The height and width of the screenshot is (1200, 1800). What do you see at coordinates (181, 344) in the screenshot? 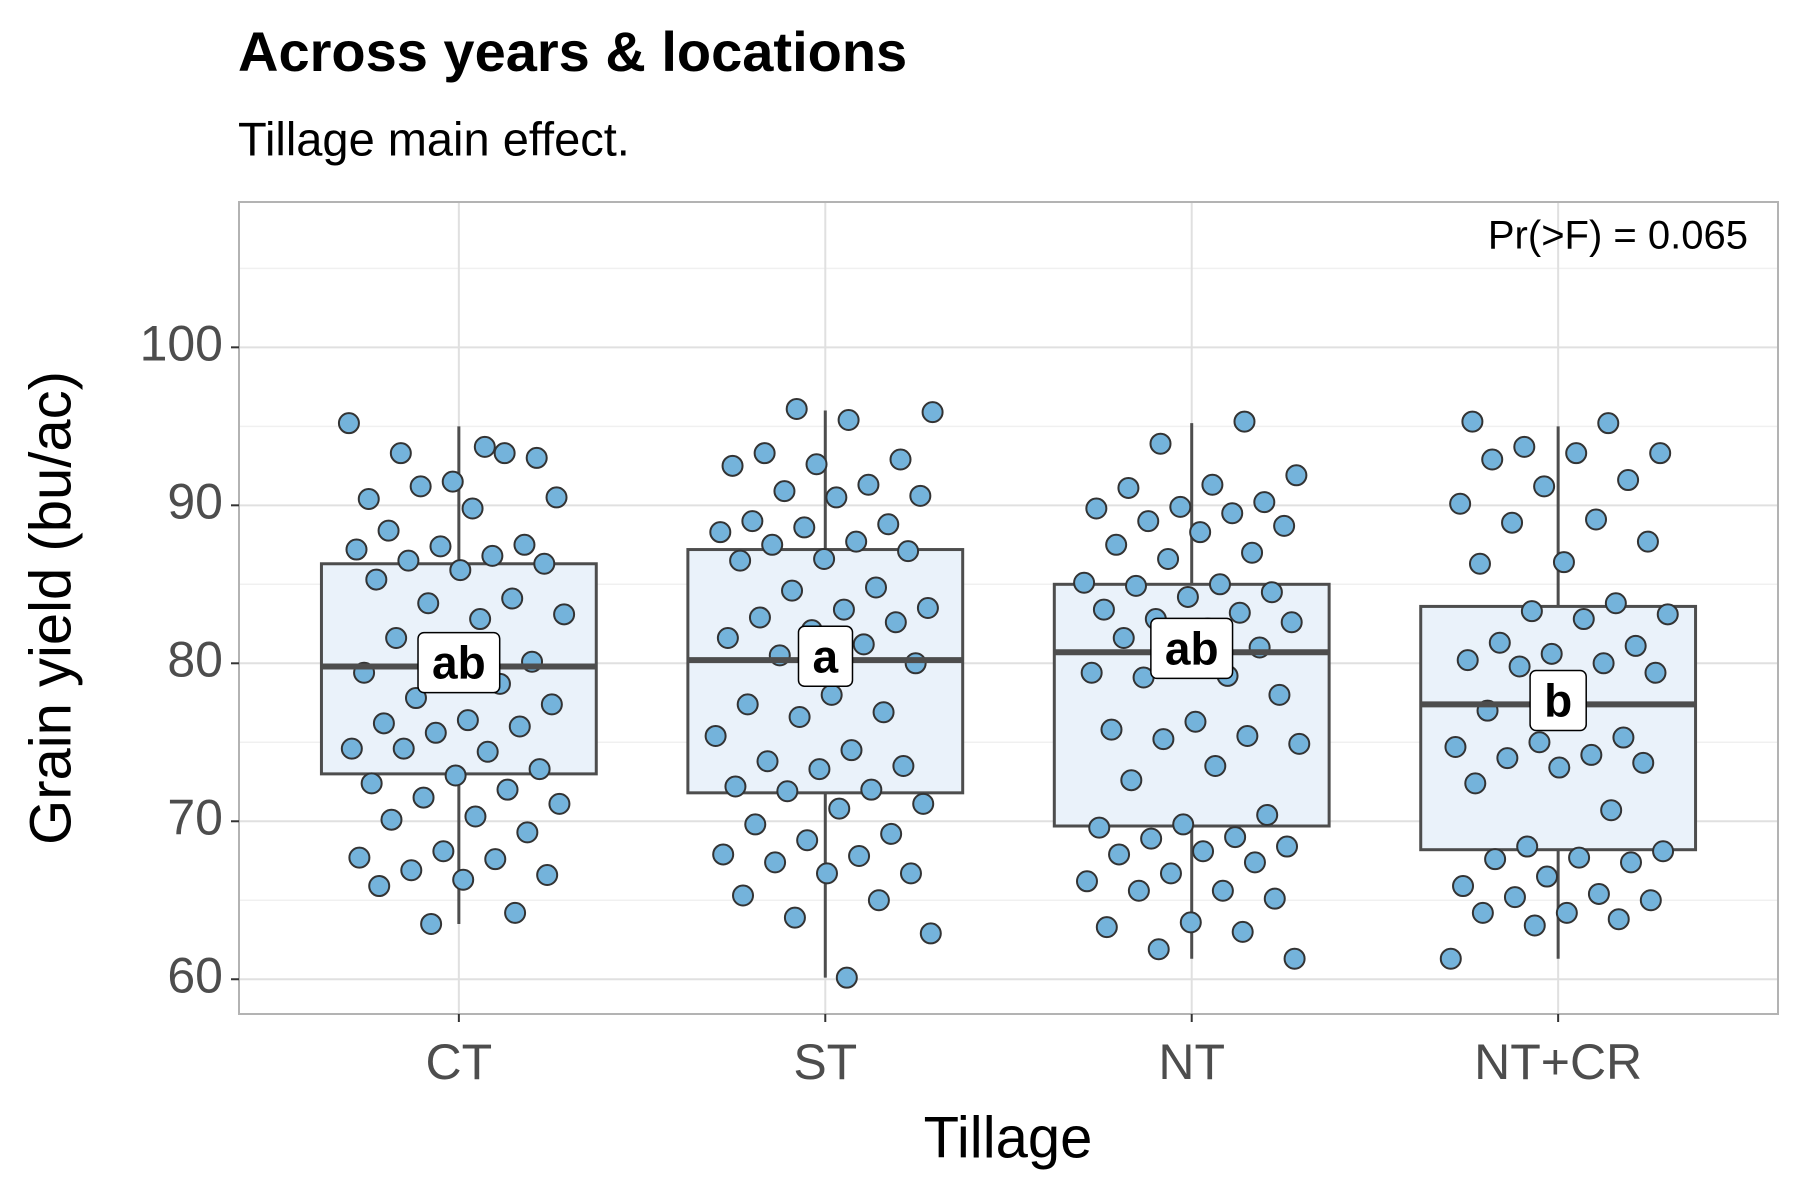
I see `y-tick-label: 100` at bounding box center [181, 344].